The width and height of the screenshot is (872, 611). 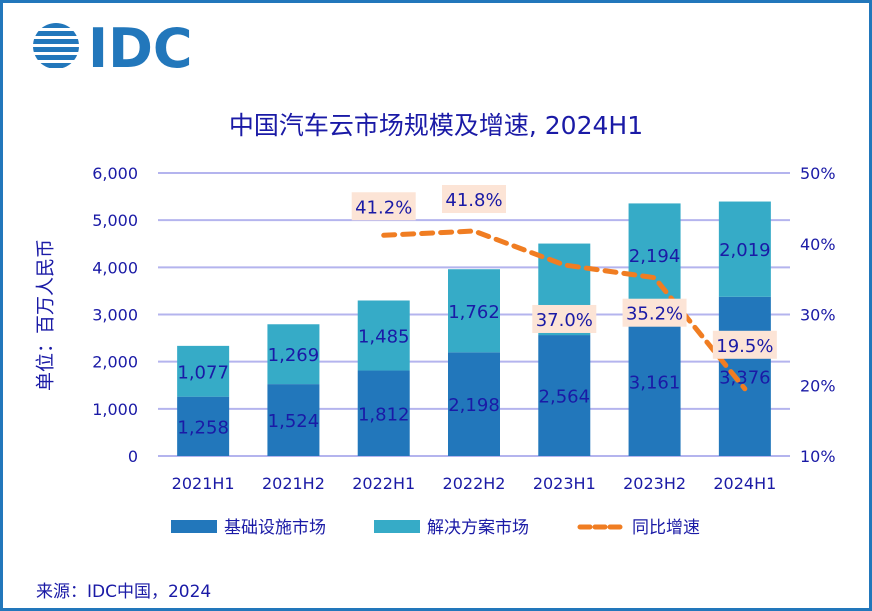 I want to click on bar-label-infrastructure: 3,161, so click(x=655, y=382).